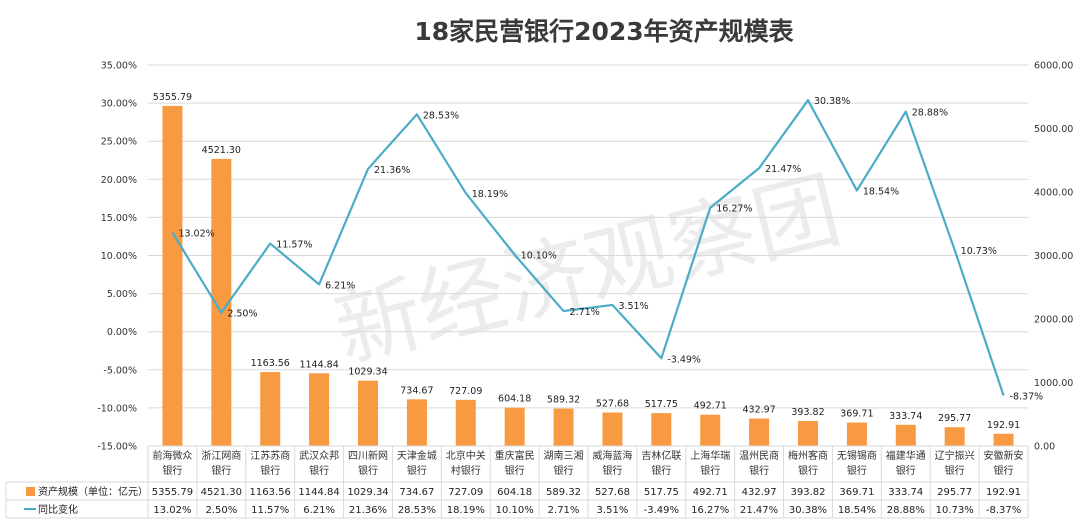  What do you see at coordinates (120, 370) in the screenshot?
I see `left-tick-label: -5.00%` at bounding box center [120, 370].